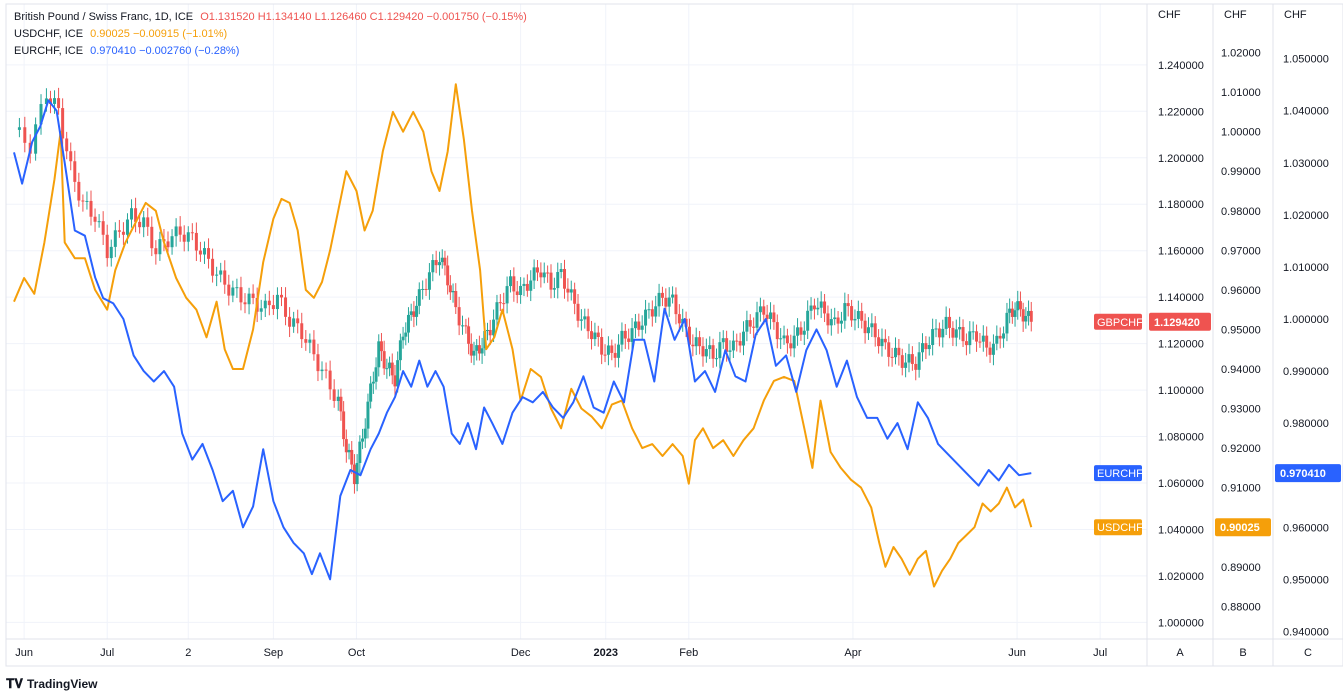 This screenshot has width=1343, height=695. I want to click on tradingview-footer: 𝐓𝐕 TradingView, so click(51, 684).